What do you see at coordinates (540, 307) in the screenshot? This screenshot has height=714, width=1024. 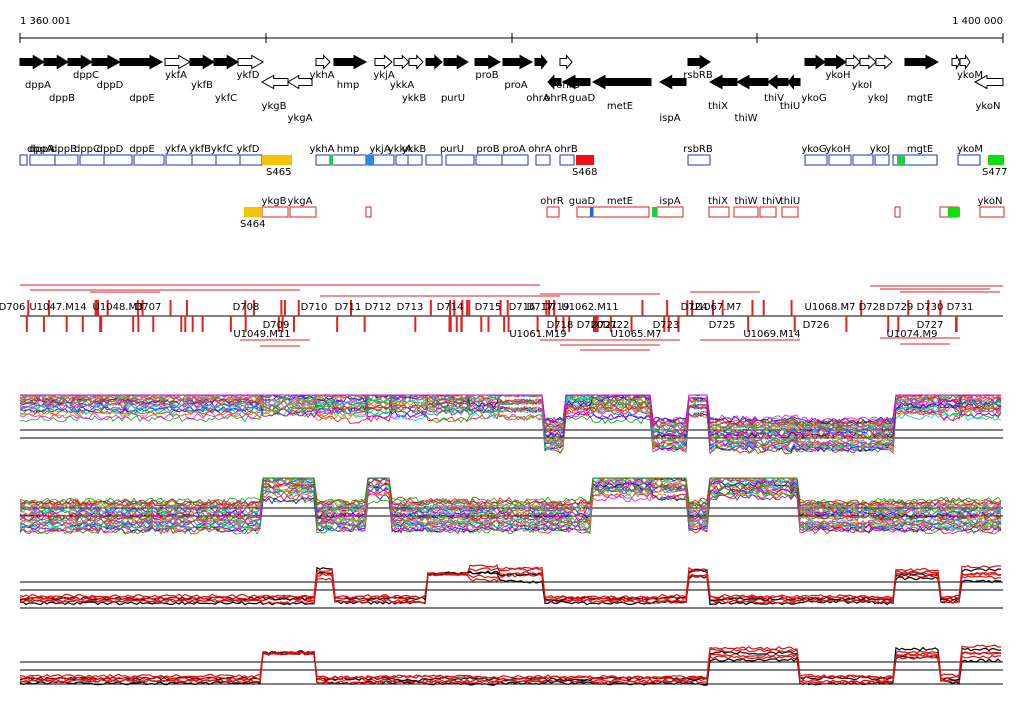 I see `unit-label: D717` at bounding box center [540, 307].